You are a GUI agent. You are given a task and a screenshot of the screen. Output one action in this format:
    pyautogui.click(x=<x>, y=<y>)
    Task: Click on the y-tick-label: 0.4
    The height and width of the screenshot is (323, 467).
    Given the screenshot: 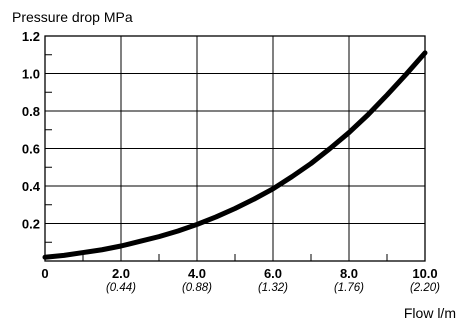 What is the action you would take?
    pyautogui.click(x=31, y=186)
    